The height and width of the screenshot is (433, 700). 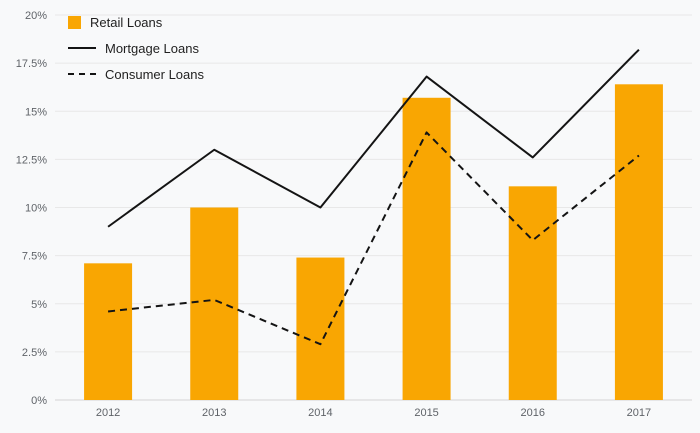 What do you see at coordinates (34, 257) in the screenshot?
I see `y-tick-label: 7.5%` at bounding box center [34, 257].